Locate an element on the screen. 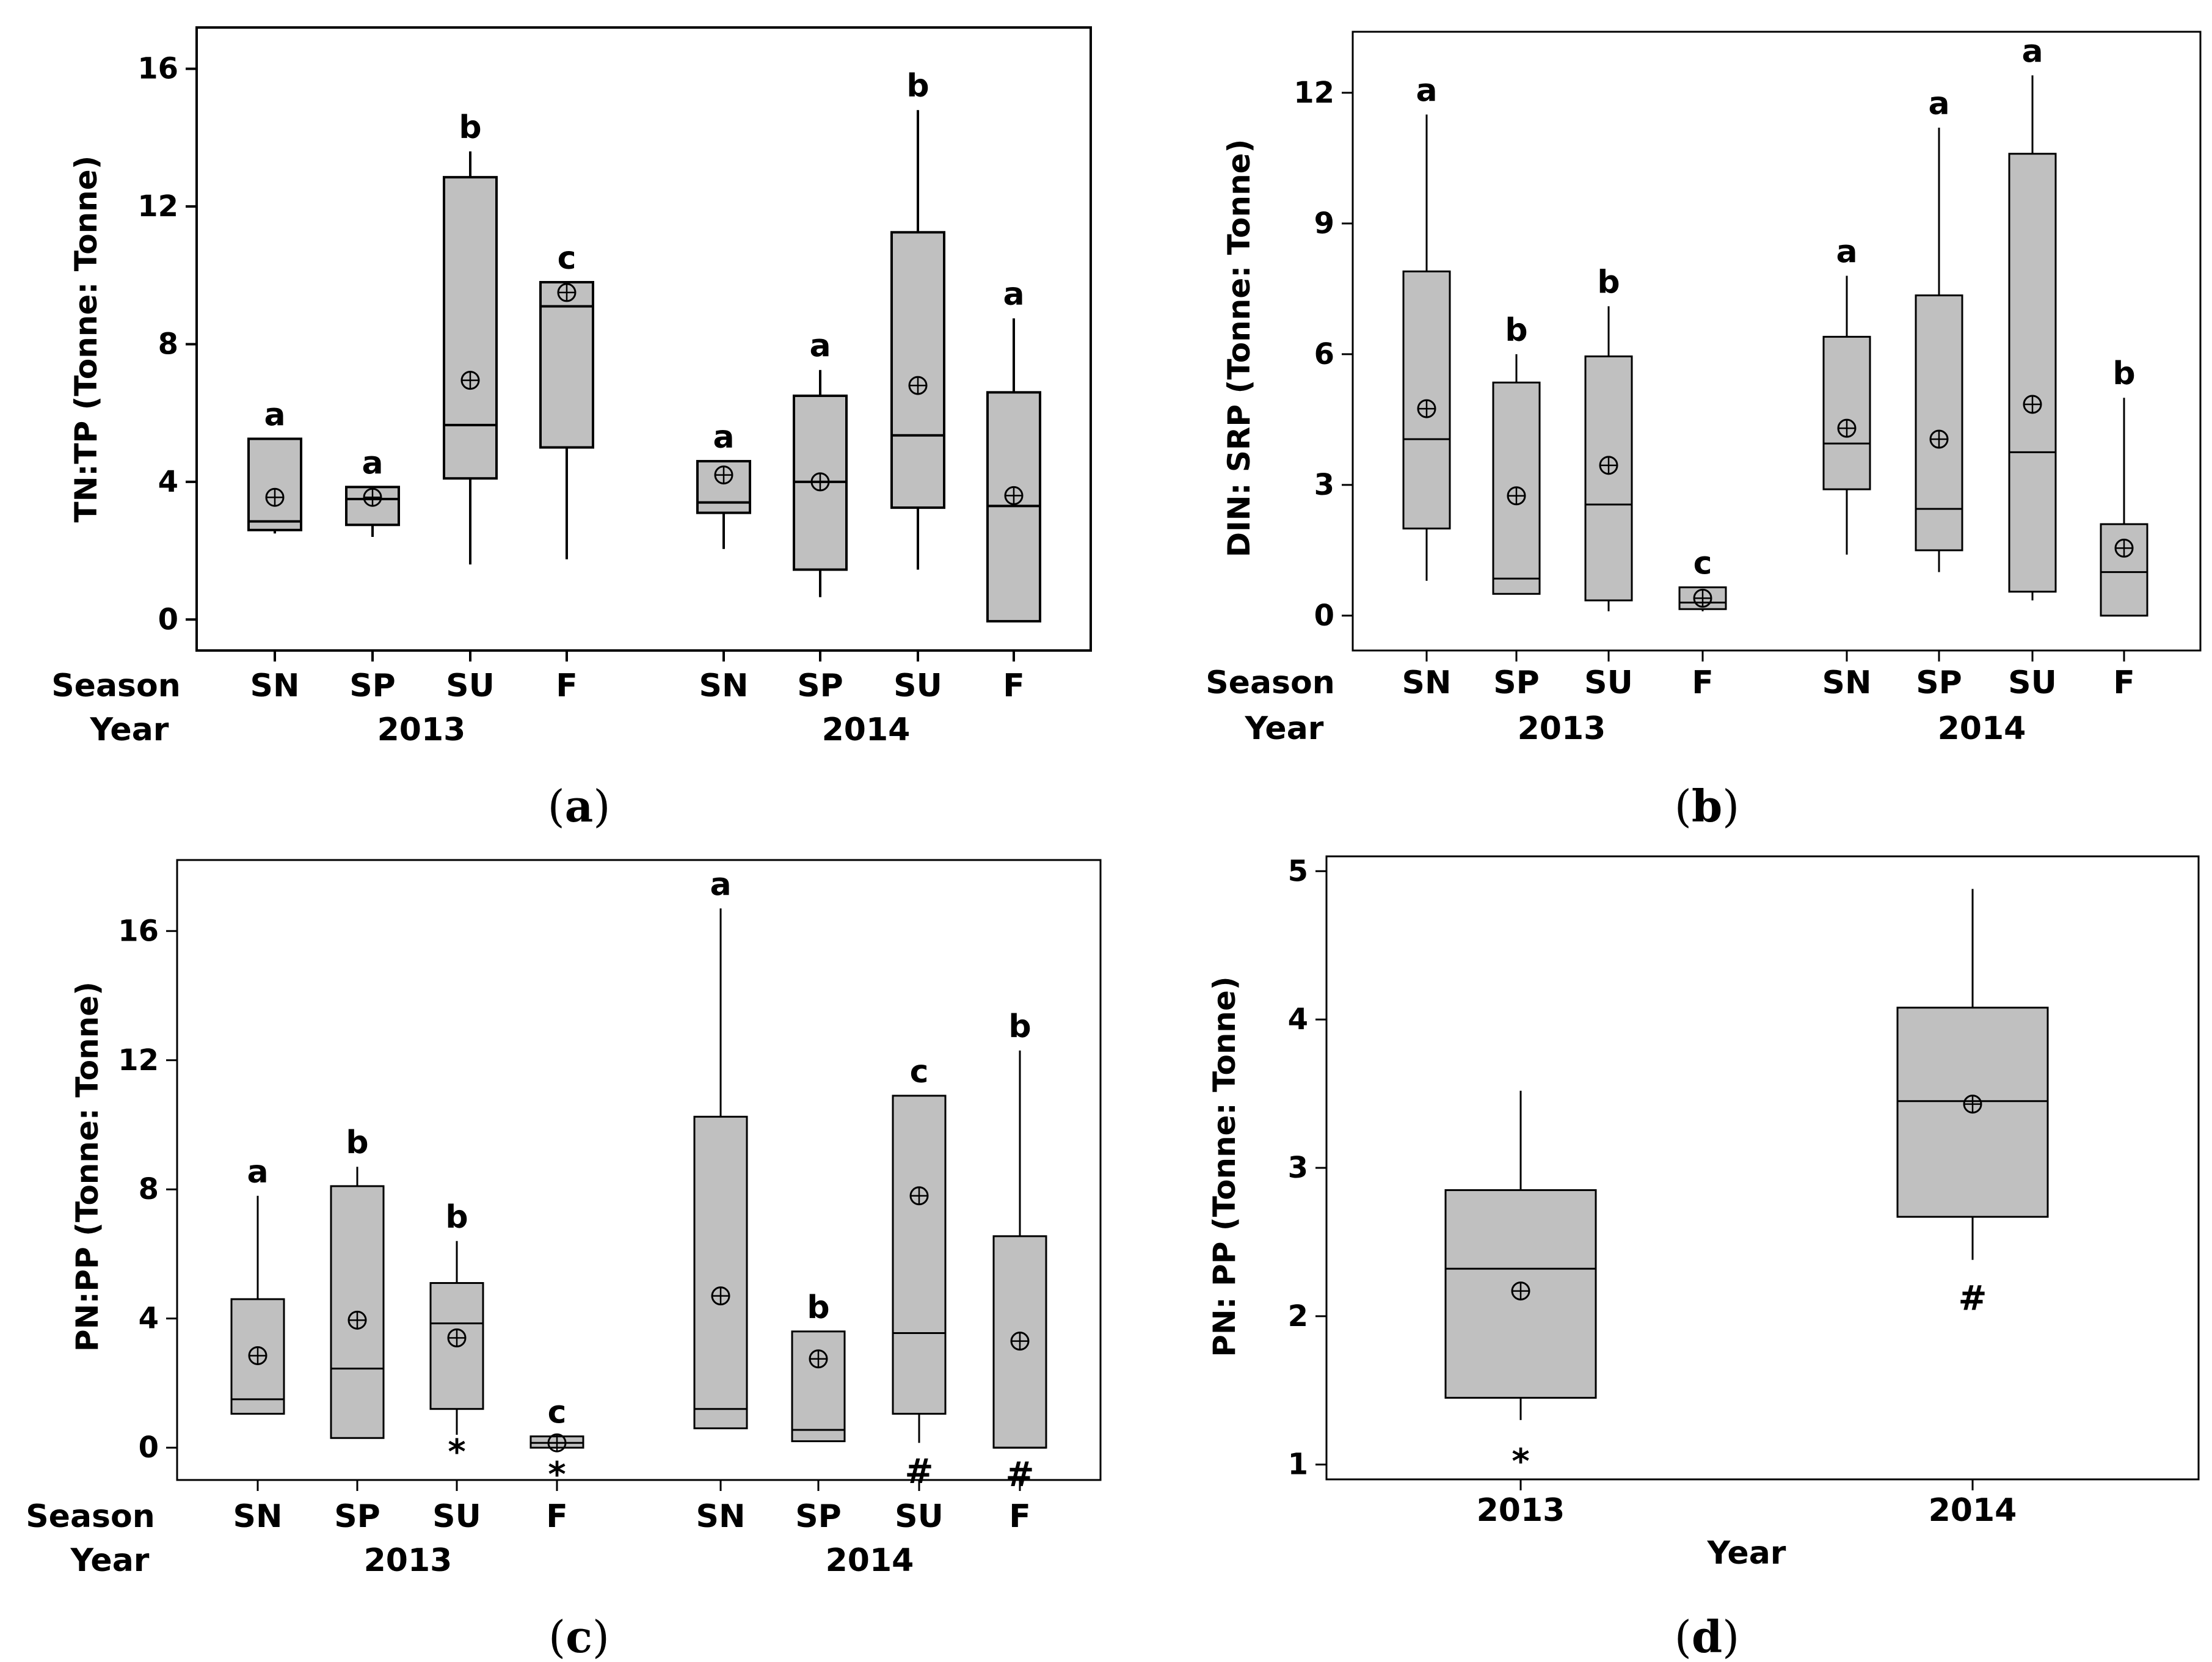 This screenshot has height=1662, width=2212. box-b-f-2013: cF is located at coordinates (1702, 623).